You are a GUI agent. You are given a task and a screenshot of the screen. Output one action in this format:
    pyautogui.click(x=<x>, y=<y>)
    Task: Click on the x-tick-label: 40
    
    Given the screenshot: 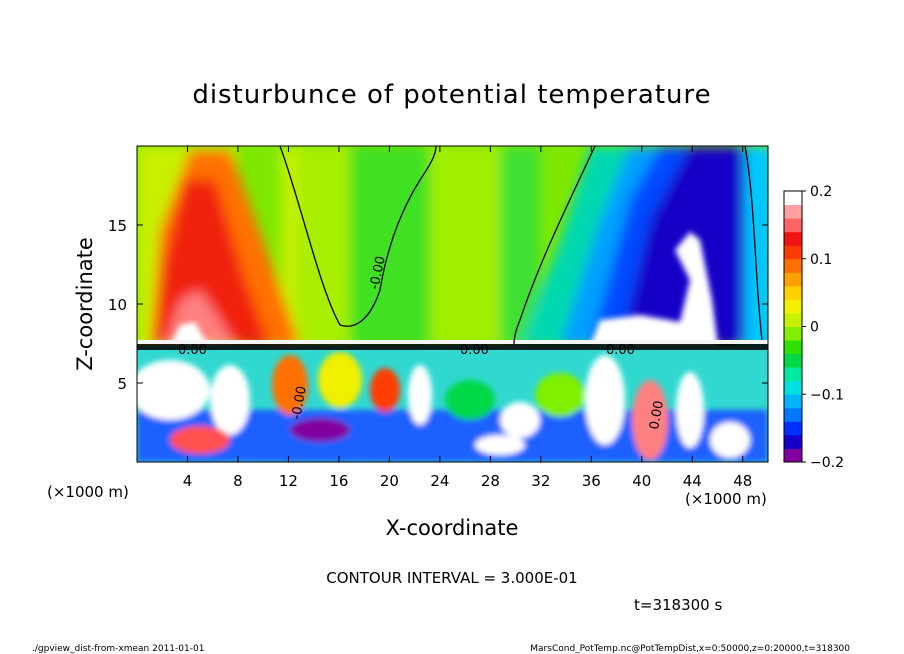 What is the action you would take?
    pyautogui.click(x=641, y=481)
    